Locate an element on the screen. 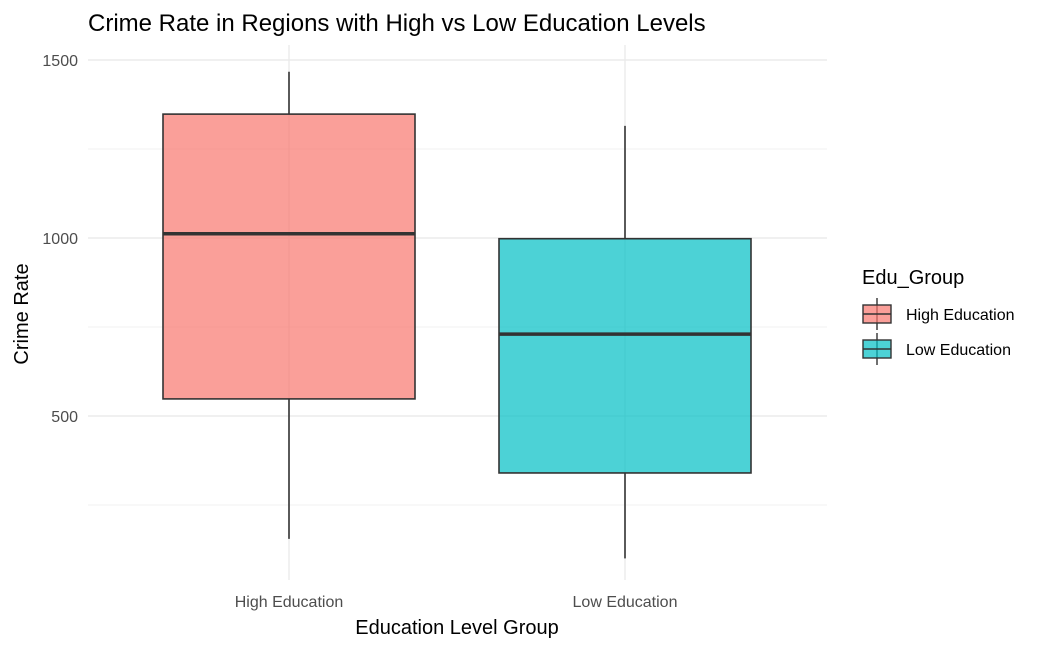 The height and width of the screenshot is (648, 1050). x-axis-title: Education Level Group is located at coordinates (456, 628).